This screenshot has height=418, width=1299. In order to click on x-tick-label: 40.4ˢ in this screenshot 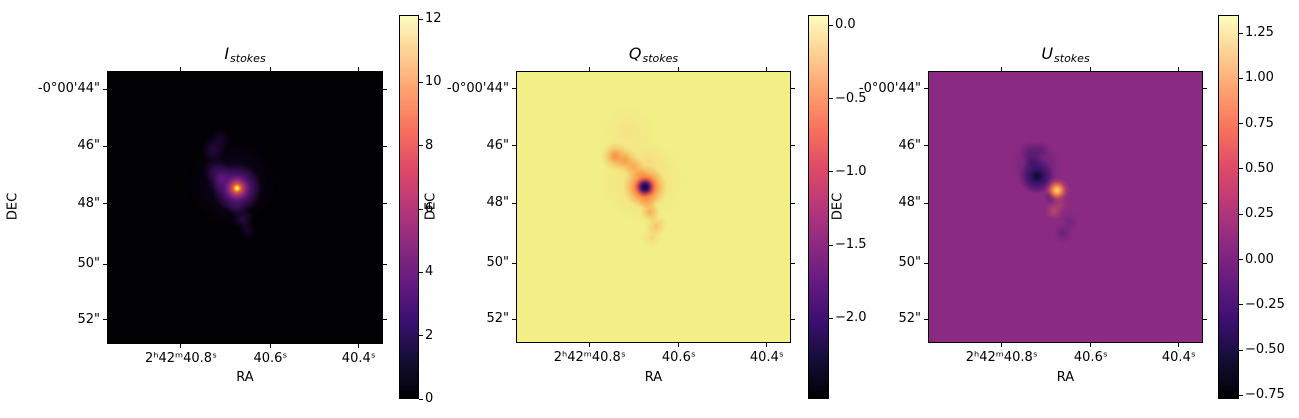, I will do `click(1178, 357)`.